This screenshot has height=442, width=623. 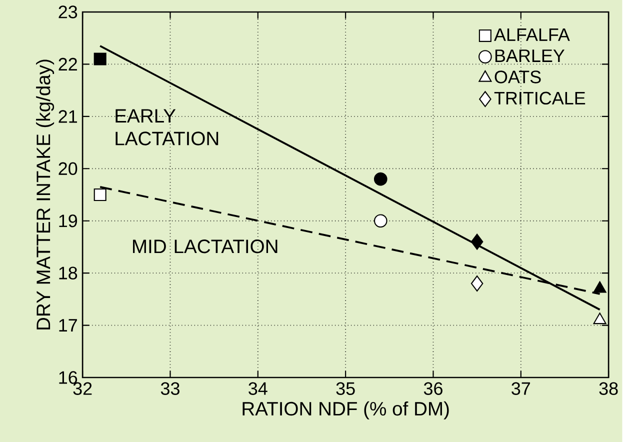 I want to click on x-tick-label: 38, so click(x=608, y=388).